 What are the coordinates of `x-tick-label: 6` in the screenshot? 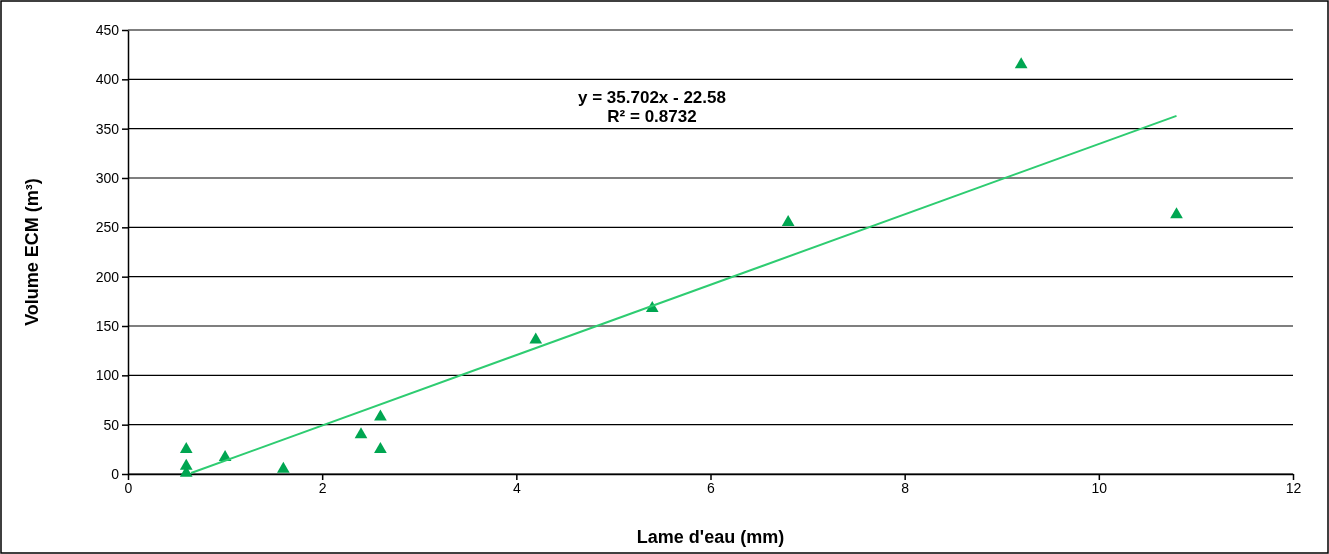 It's located at (711, 487).